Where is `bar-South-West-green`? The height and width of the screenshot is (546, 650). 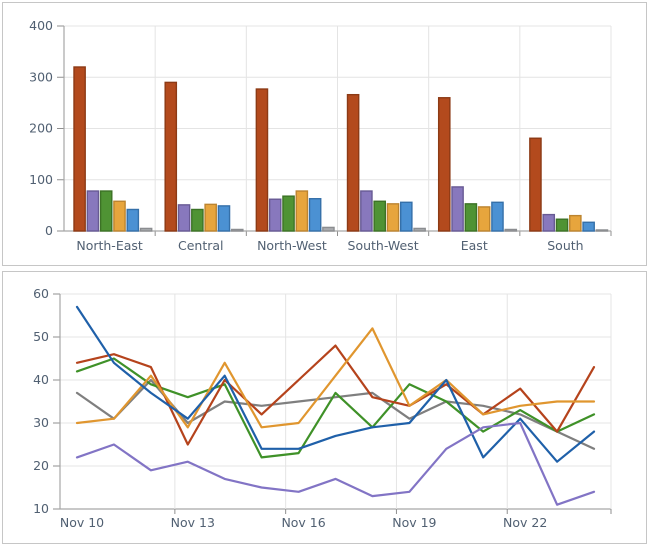 bar-South-West-green is located at coordinates (380, 216).